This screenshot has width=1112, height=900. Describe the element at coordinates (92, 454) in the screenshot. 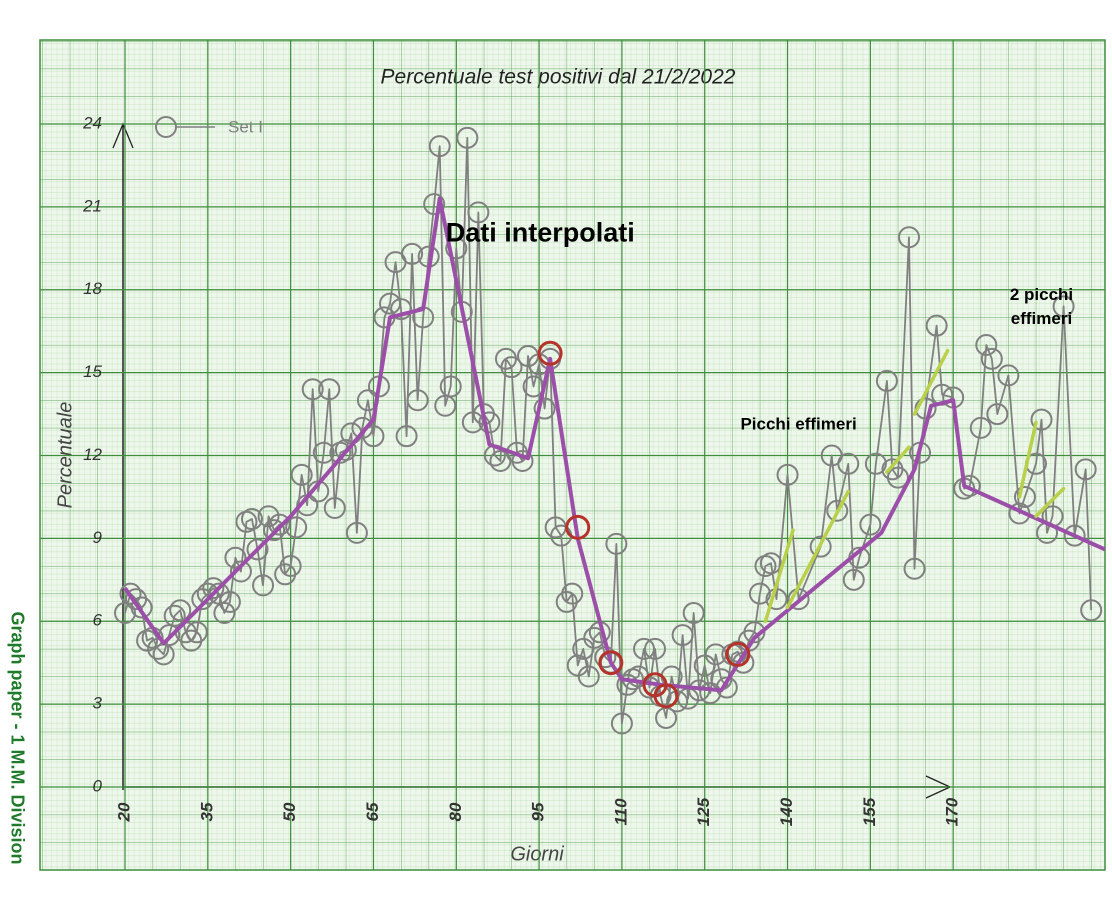

I see `y-tick-label: 12` at that location.